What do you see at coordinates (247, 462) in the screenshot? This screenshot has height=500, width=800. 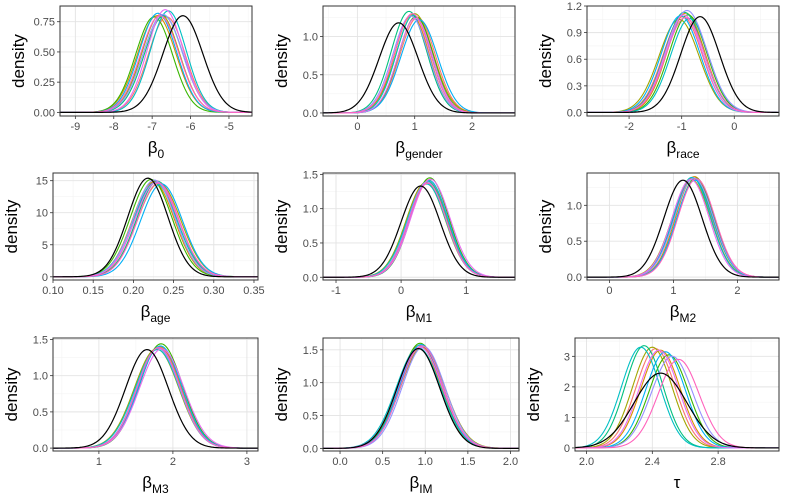 I see `x-tick-label: 3` at bounding box center [247, 462].